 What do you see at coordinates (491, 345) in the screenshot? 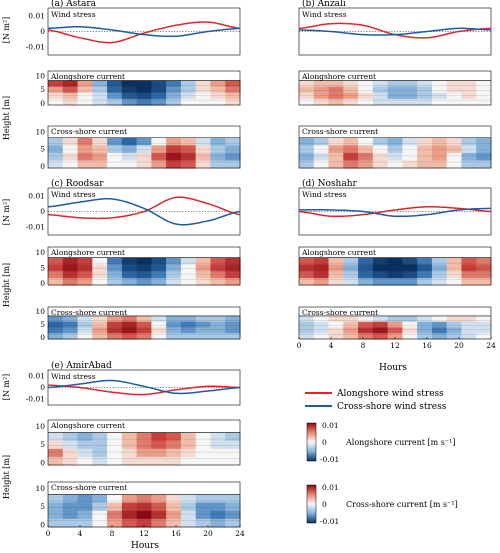
I see `hour-tick-label: 24` at bounding box center [491, 345].